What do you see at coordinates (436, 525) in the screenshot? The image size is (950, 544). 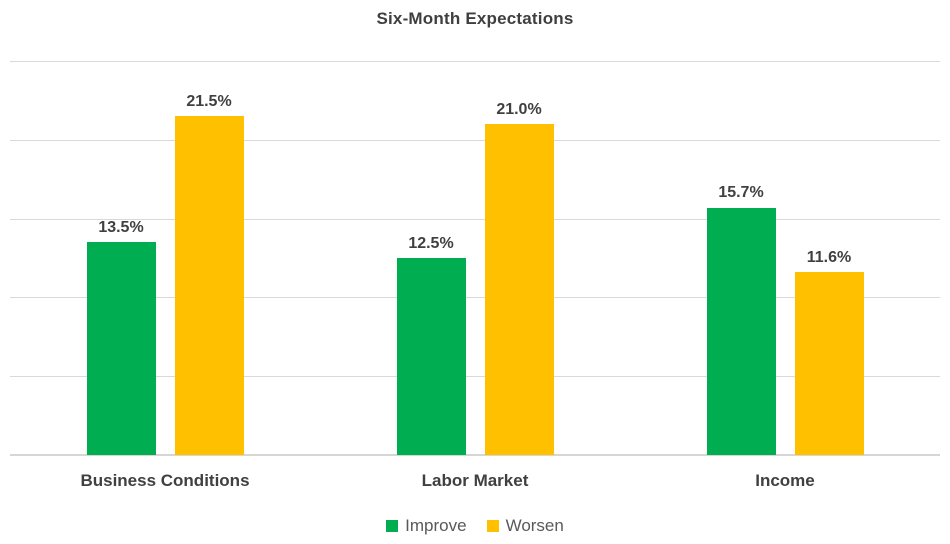 I see `legend-label: Improve` at bounding box center [436, 525].